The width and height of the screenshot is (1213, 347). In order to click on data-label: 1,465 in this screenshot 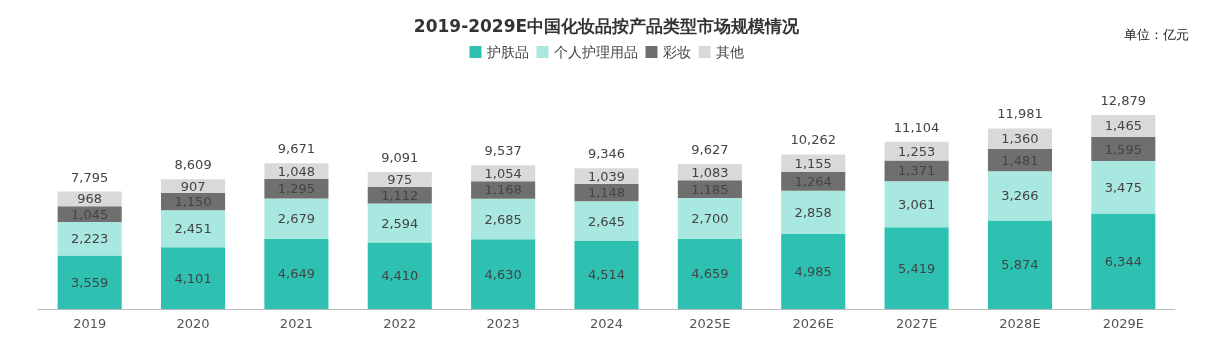, I will do `click(1123, 126)`.